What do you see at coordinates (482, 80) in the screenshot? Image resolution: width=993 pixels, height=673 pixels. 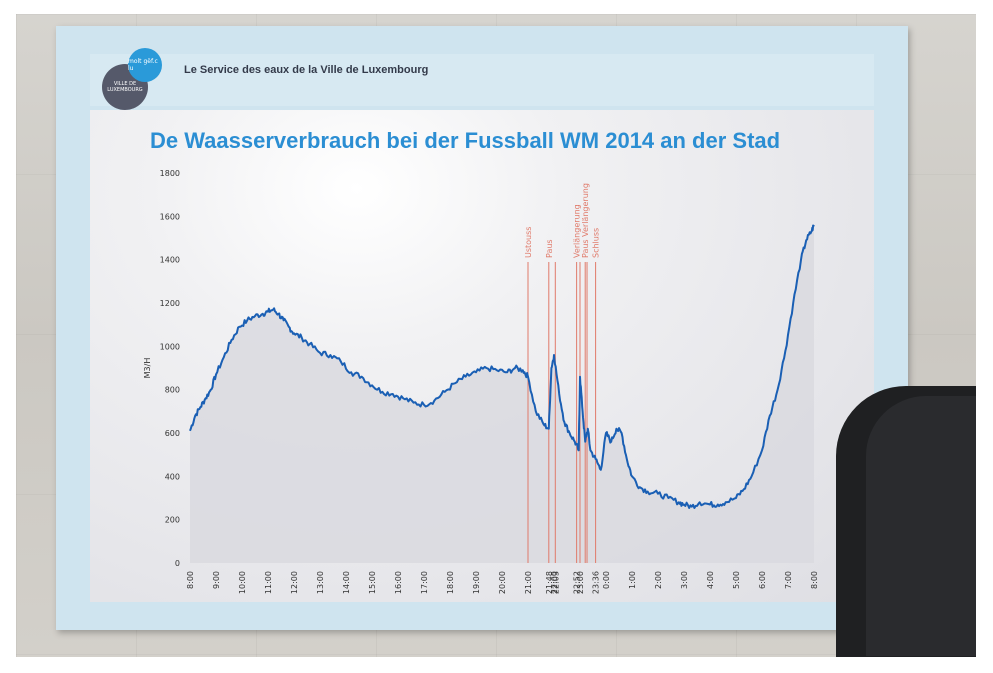 I see `header-strip` at bounding box center [482, 80].